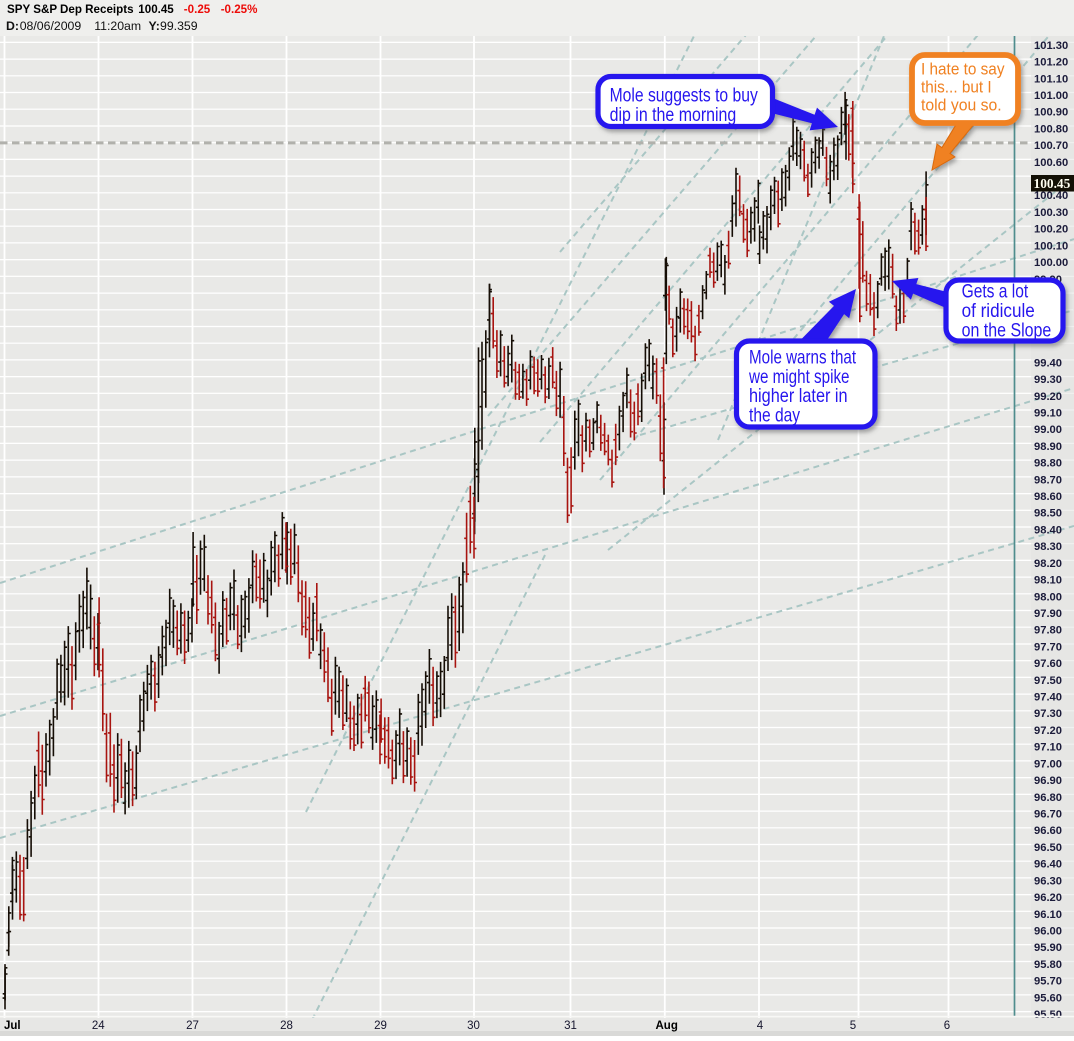 This screenshot has height=1041, width=1074. I want to click on svg-text: 98.20, so click(1048, 564).